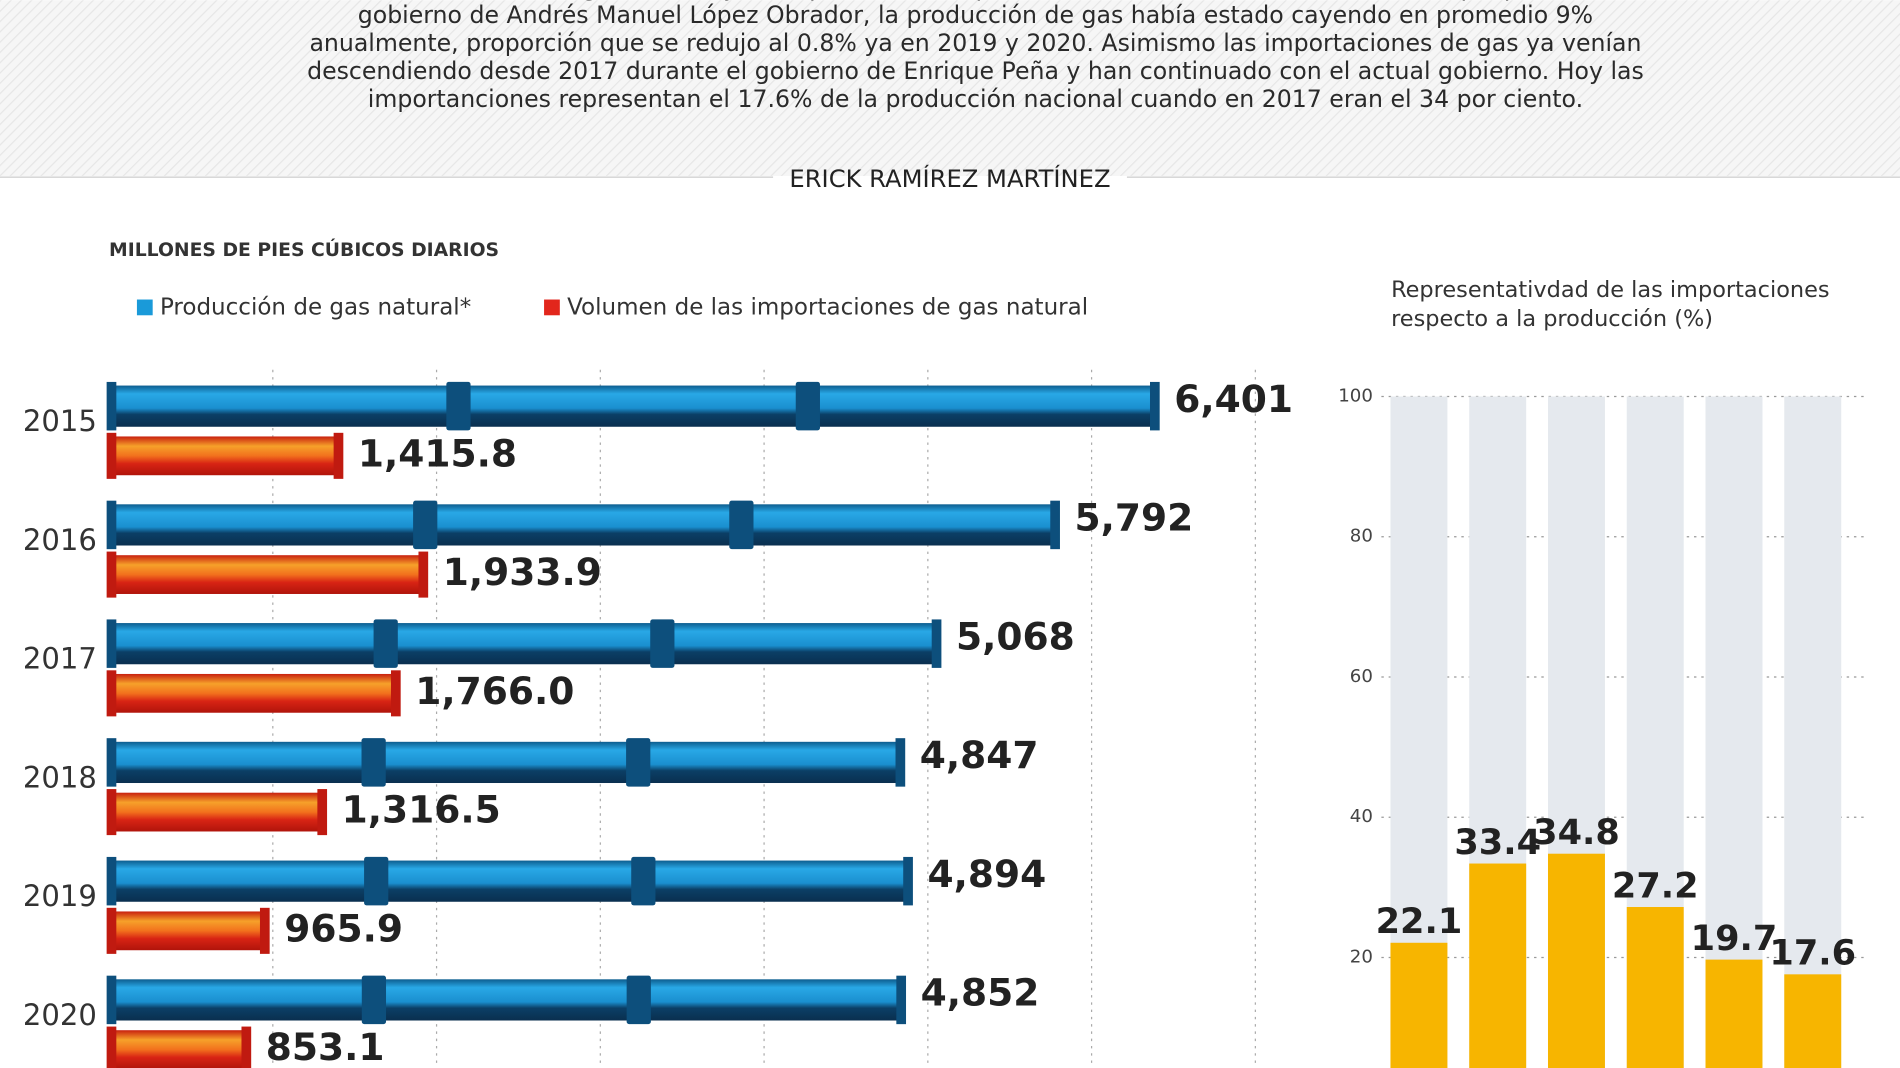  I want to click on value-label: 6,401, so click(1233, 399).